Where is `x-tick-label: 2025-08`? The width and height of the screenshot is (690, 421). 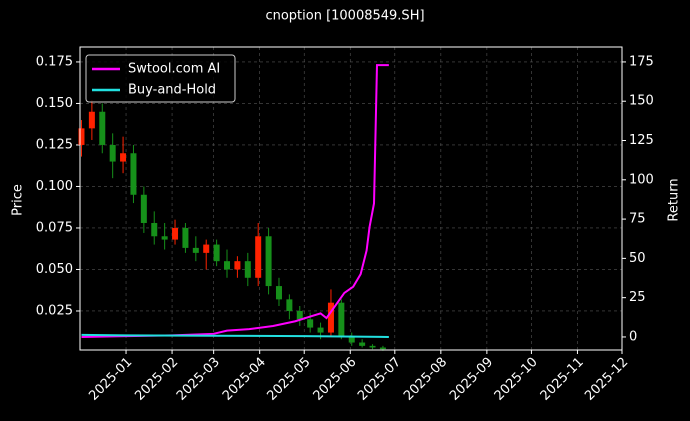 x-tick-label: 2025-08 is located at coordinates (425, 379).